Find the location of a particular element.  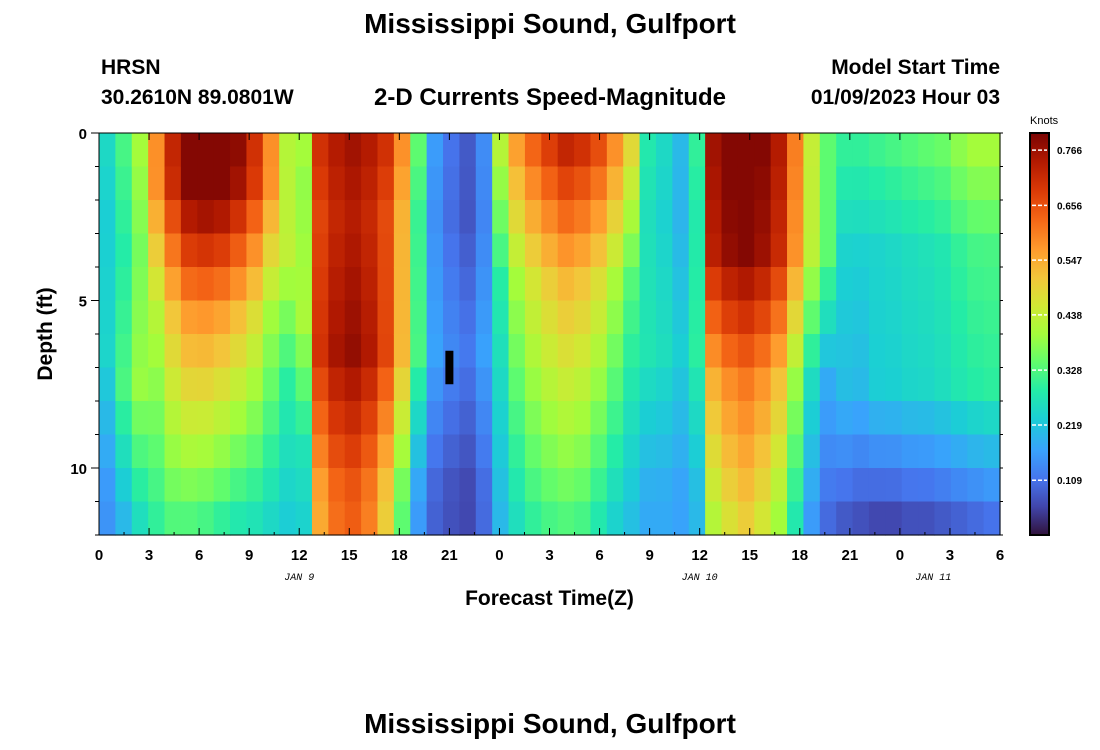

x-tick-label: 6 is located at coordinates (199, 555).